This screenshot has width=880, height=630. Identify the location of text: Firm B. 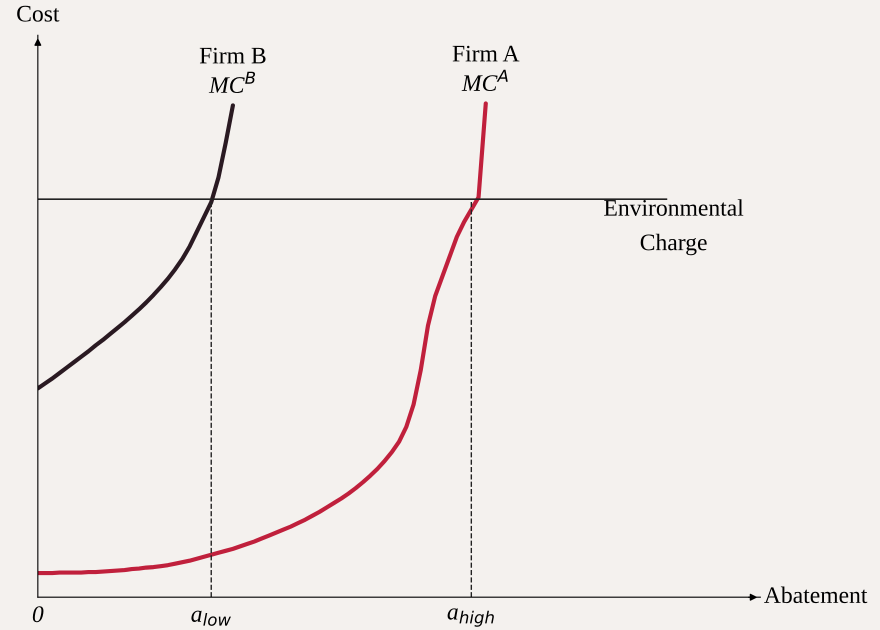
(233, 56).